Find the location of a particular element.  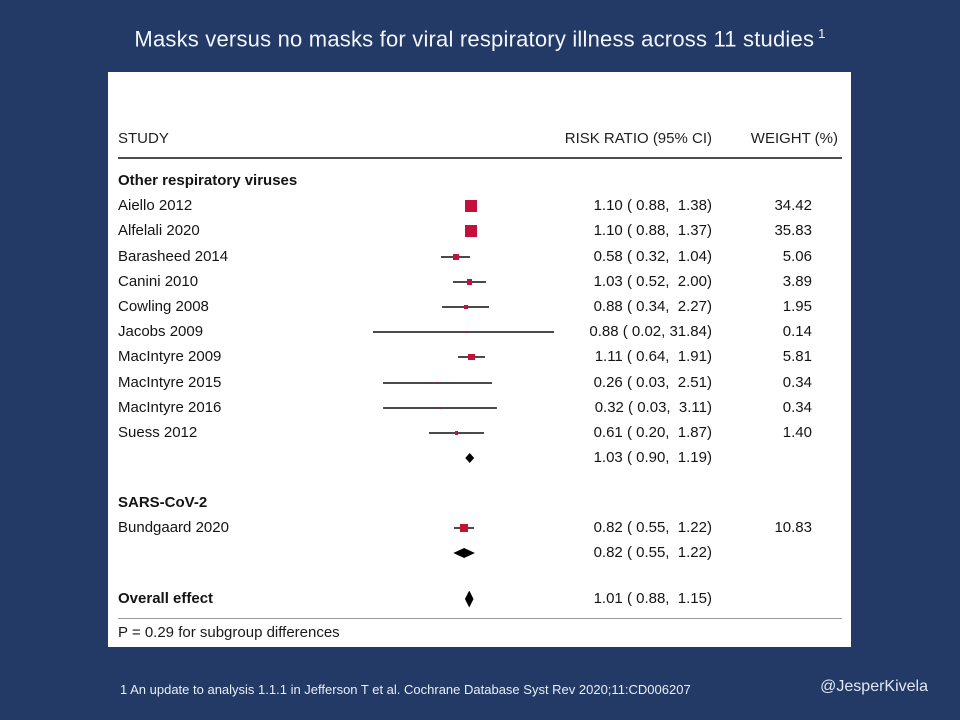

study-label: Barasheed 2014 is located at coordinates (173, 256).